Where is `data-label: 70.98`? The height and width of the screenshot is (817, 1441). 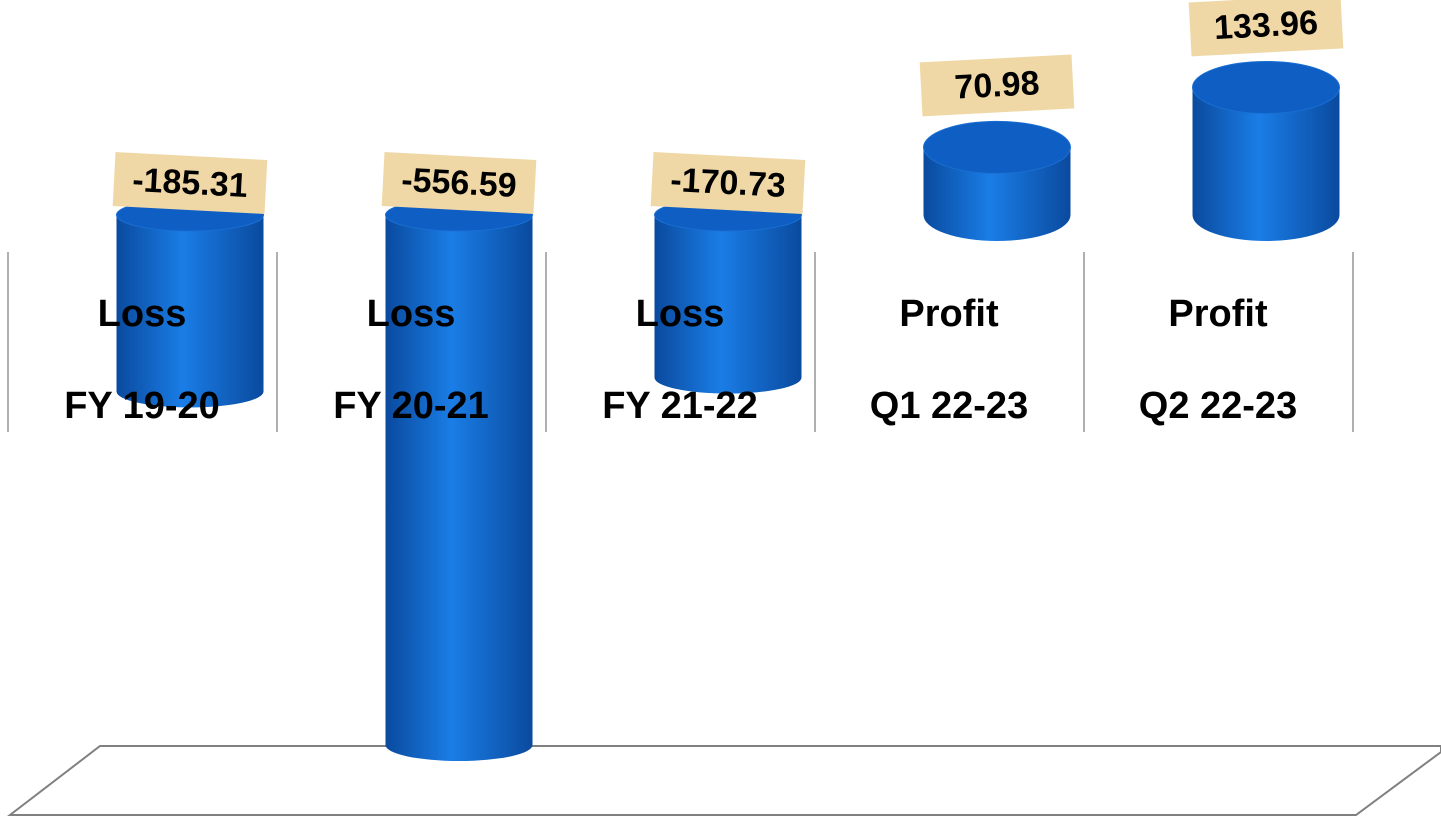 data-label: 70.98 is located at coordinates (997, 85).